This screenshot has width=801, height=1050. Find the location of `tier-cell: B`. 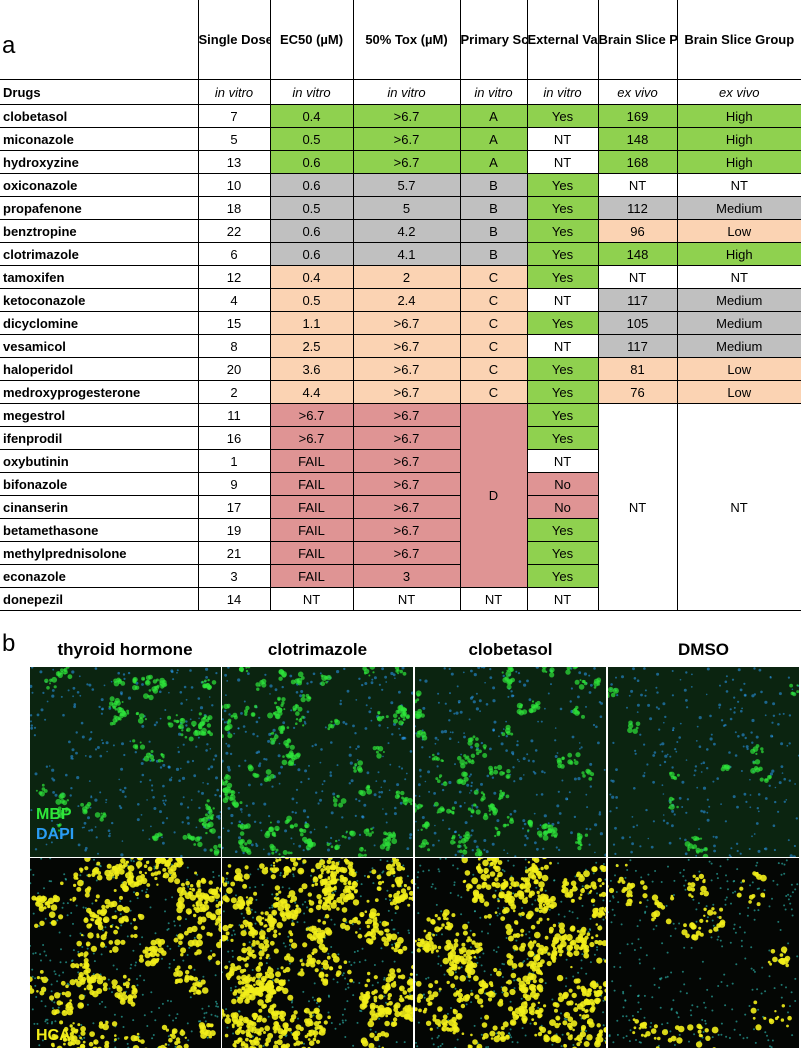

tier-cell: B is located at coordinates (493, 231).